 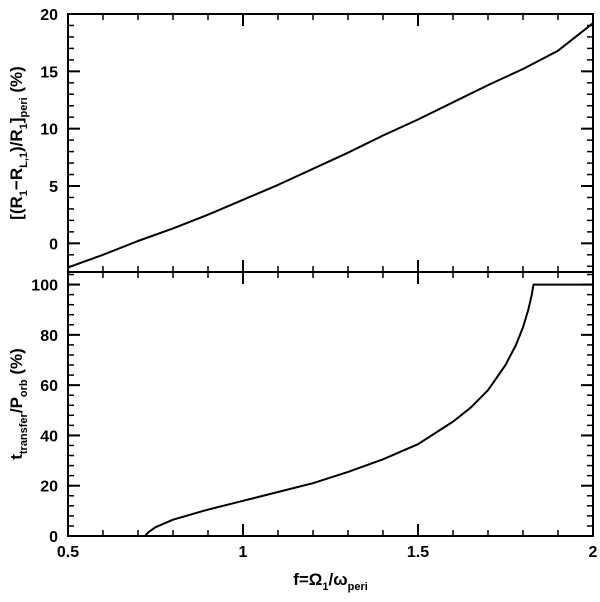 I want to click on y-tick-label-top: 5, so click(x=53, y=187).